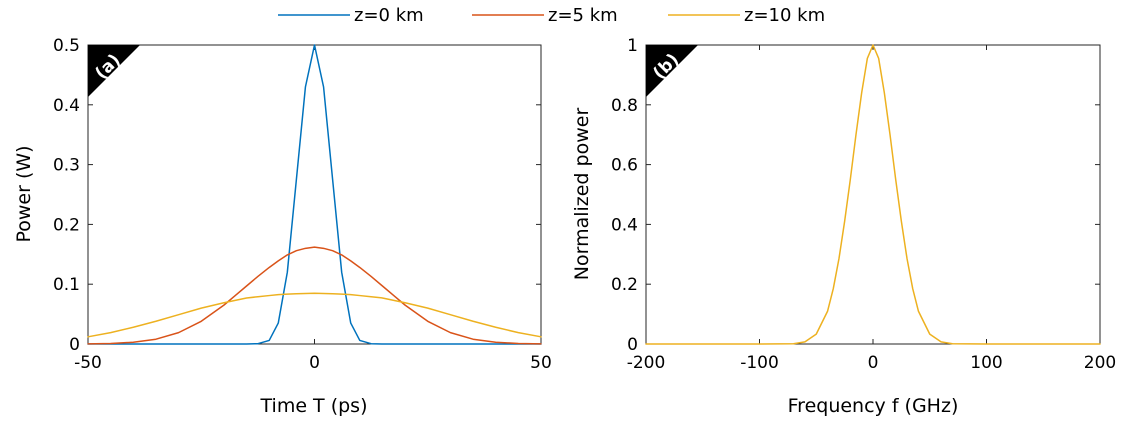 This screenshot has width=1134, height=422. Describe the element at coordinates (632, 46) in the screenshot. I see `y-tick-label: 1` at that location.